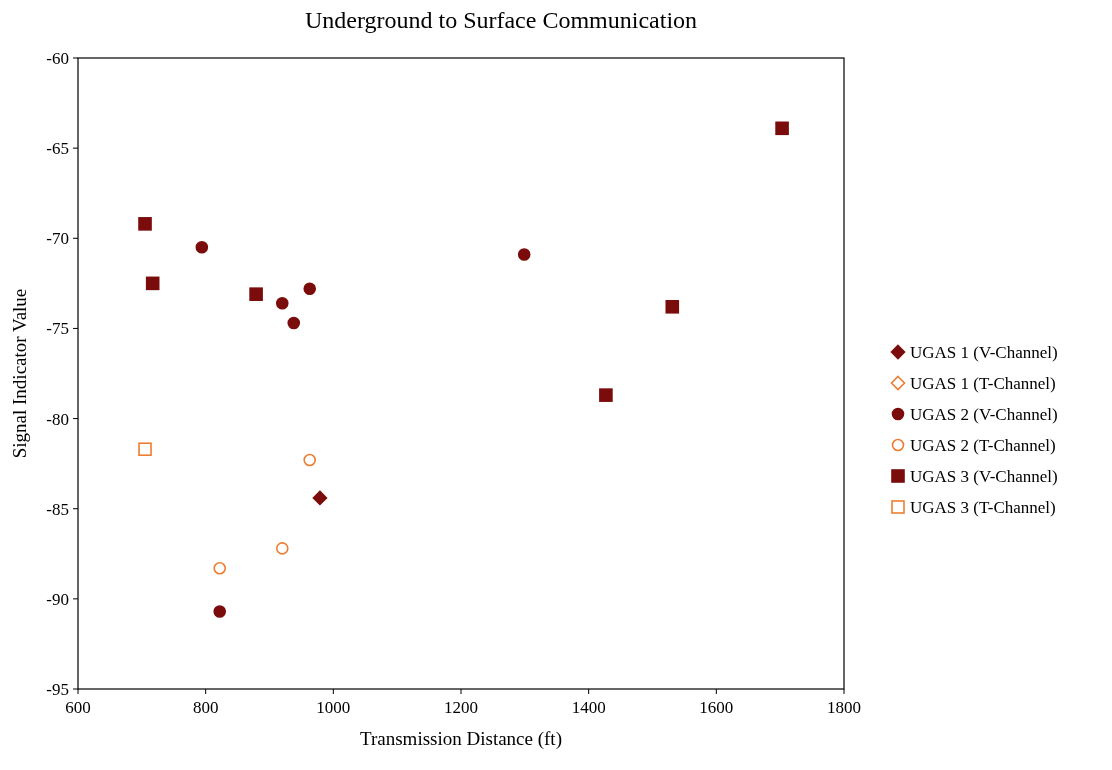 The height and width of the screenshot is (770, 1112). What do you see at coordinates (205, 707) in the screenshot?
I see `x-tick-label: 800` at bounding box center [205, 707].